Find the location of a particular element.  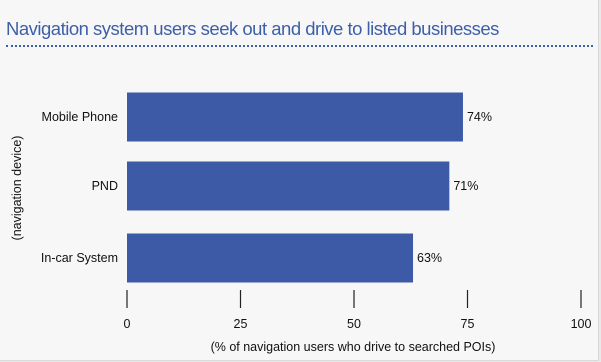

category-label: Mobile Phone is located at coordinates (80, 117).